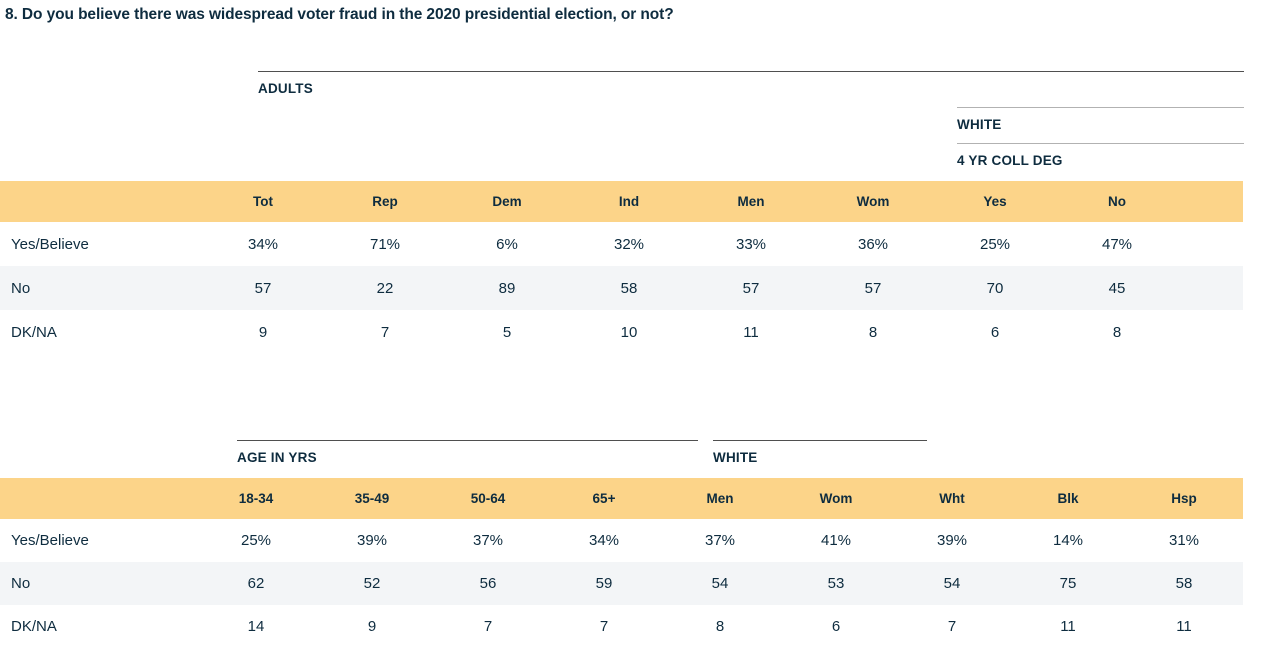  I want to click on data-cell: 62, so click(256, 583).